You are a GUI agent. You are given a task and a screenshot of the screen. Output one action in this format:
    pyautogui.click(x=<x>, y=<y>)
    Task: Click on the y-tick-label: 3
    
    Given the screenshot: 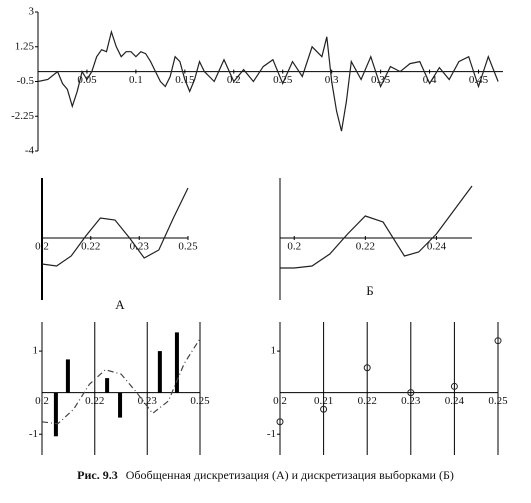 What is the action you would take?
    pyautogui.click(x=32, y=12)
    